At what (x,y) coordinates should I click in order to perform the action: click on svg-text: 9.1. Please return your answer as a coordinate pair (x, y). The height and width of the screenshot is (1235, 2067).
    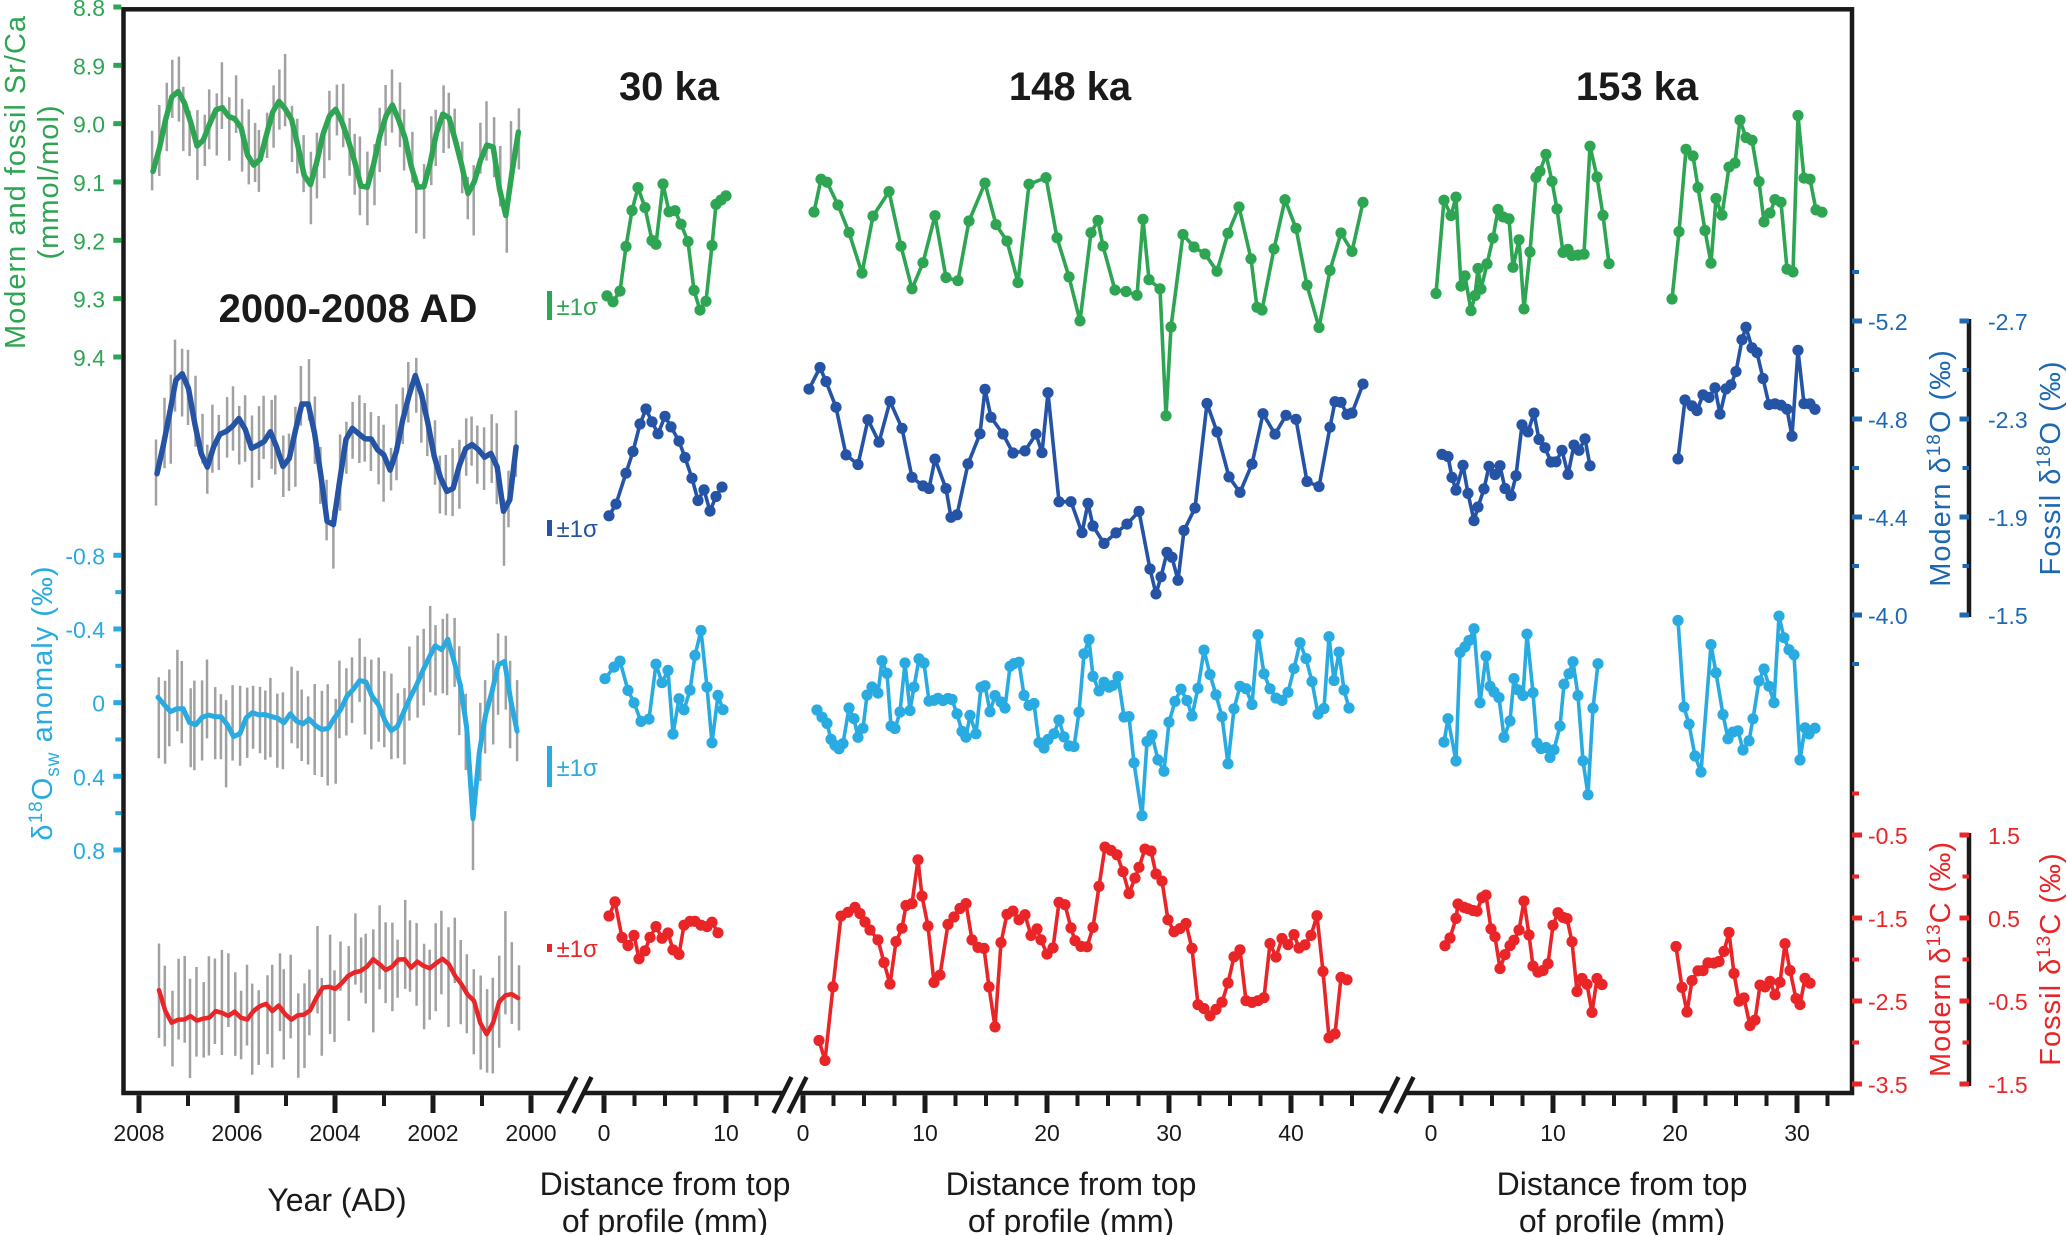
    Looking at the image, I should click on (89, 183).